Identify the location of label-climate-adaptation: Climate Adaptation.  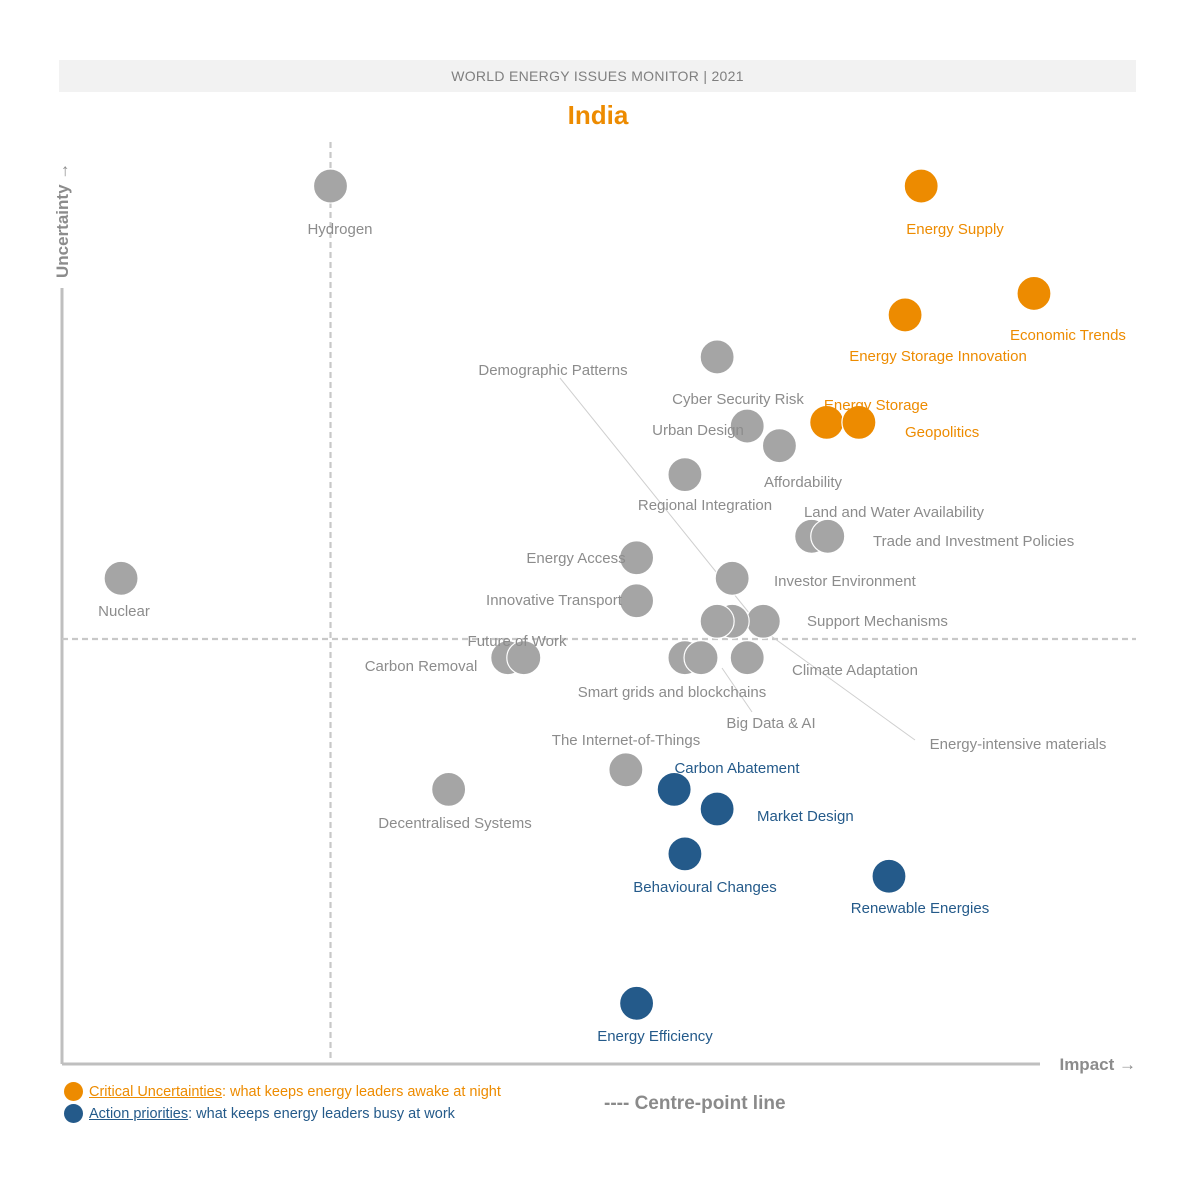
(855, 670).